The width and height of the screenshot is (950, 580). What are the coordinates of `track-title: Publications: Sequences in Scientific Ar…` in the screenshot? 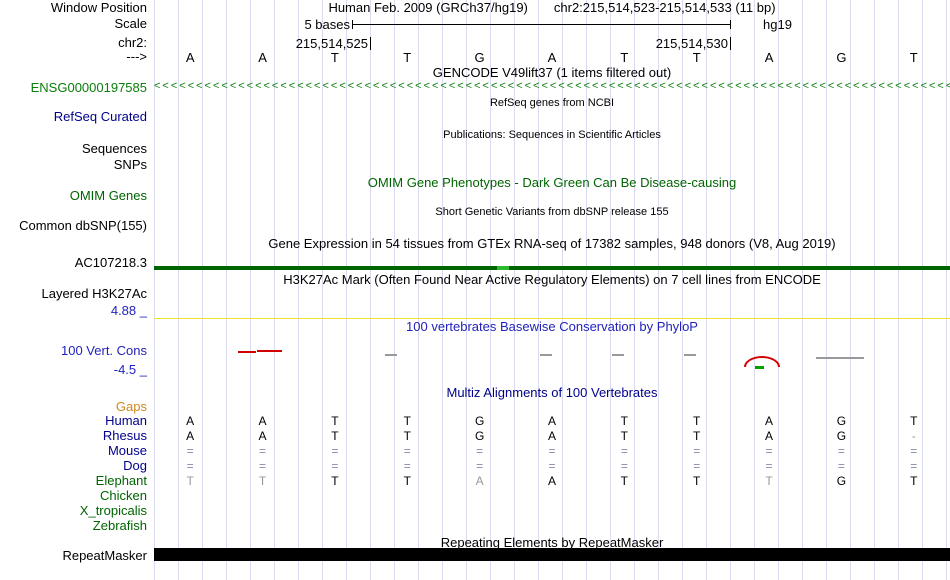 It's located at (552, 135).